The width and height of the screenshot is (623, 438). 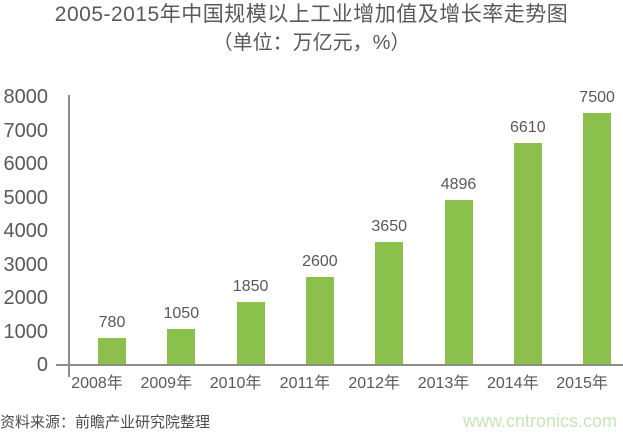 What do you see at coordinates (582, 383) in the screenshot?
I see `x-axis-label: 2015年` at bounding box center [582, 383].